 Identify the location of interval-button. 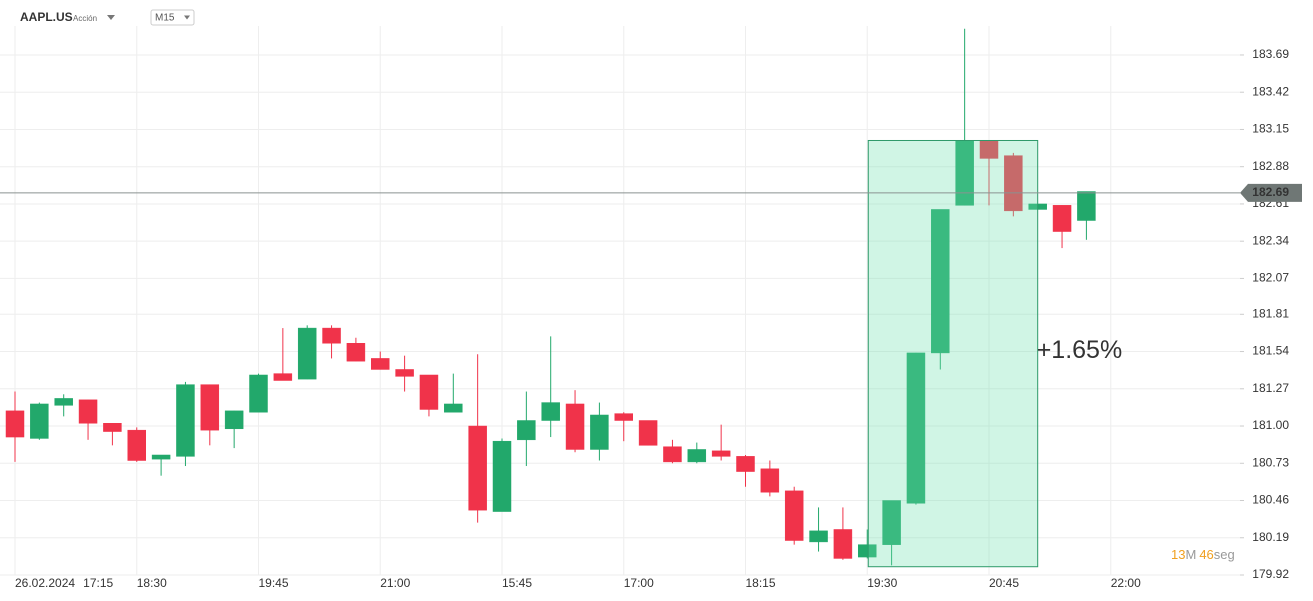
(172, 17).